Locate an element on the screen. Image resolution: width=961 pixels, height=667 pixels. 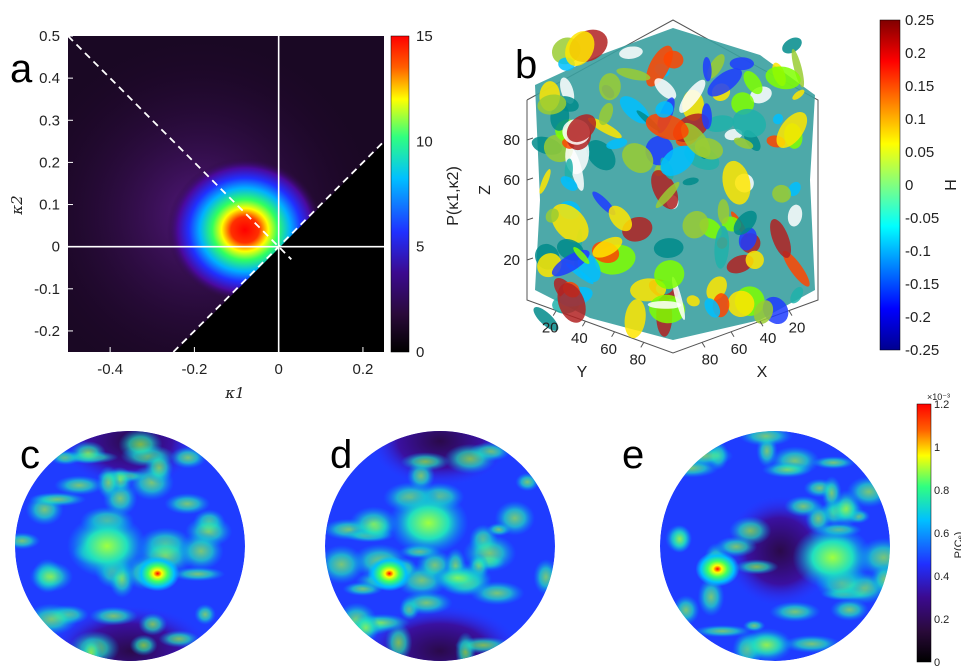
panel-b-colorbar-tick-label: -0.05 is located at coordinates (922, 218).